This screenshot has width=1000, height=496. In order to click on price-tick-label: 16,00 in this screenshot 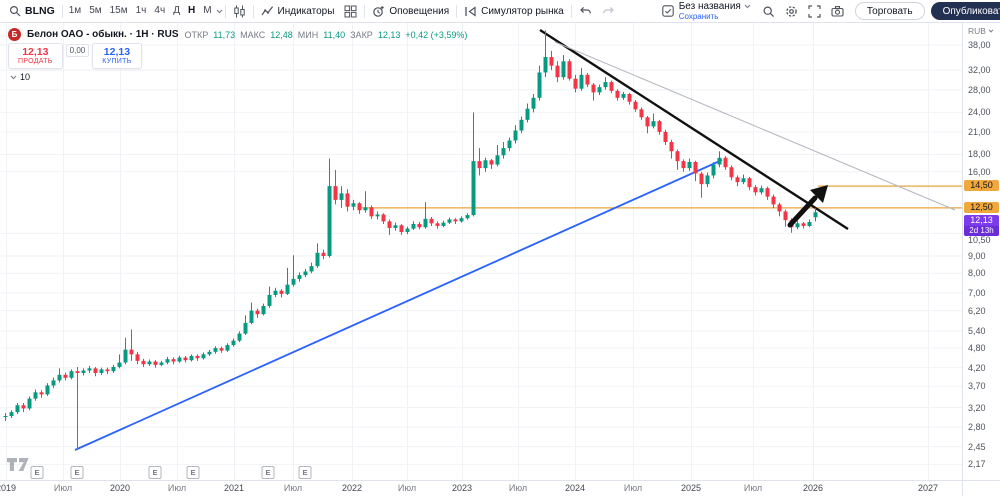, I will do `click(979, 171)`.